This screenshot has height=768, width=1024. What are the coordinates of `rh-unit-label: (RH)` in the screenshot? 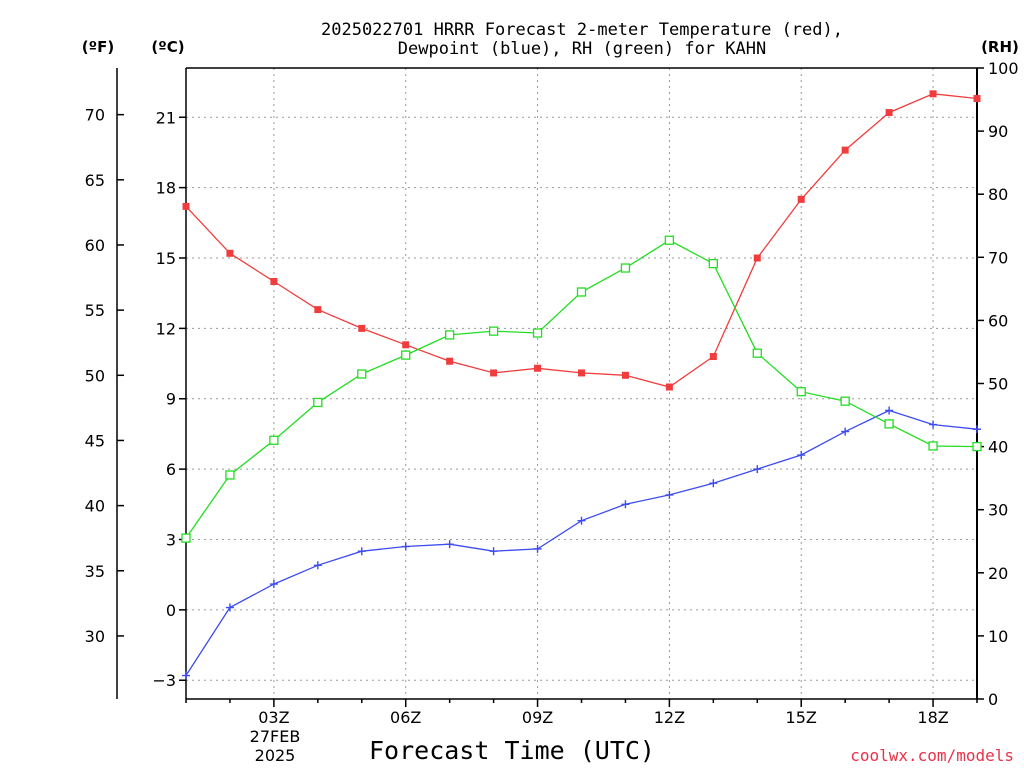 It's located at (1000, 47).